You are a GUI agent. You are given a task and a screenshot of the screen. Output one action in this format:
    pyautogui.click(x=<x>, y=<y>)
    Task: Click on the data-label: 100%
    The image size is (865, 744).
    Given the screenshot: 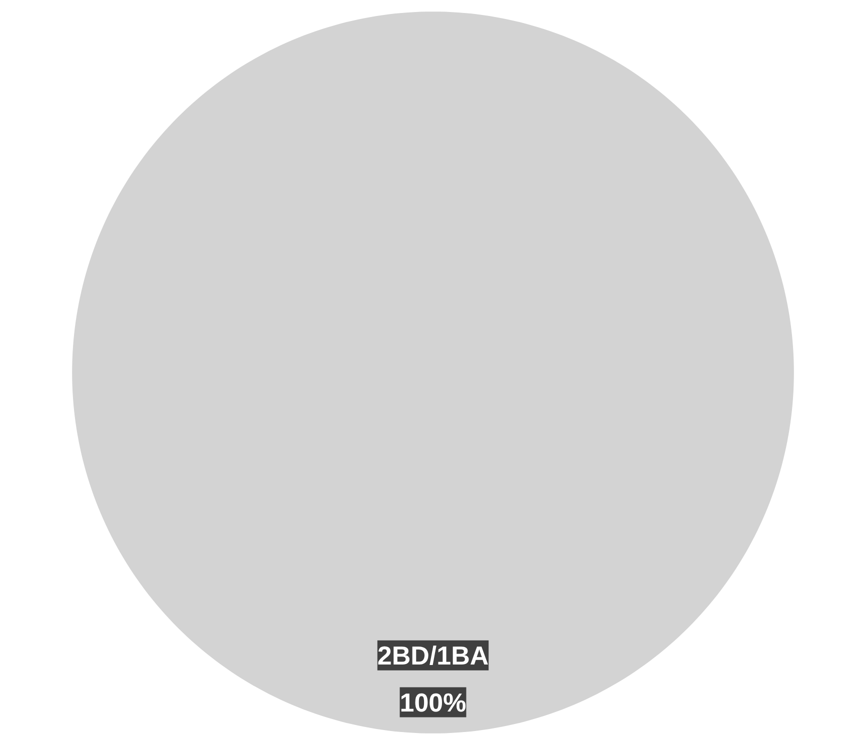 What is the action you would take?
    pyautogui.click(x=433, y=702)
    